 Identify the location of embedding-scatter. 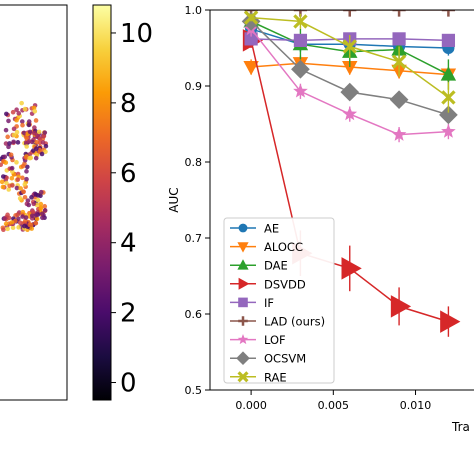
(24, 166).